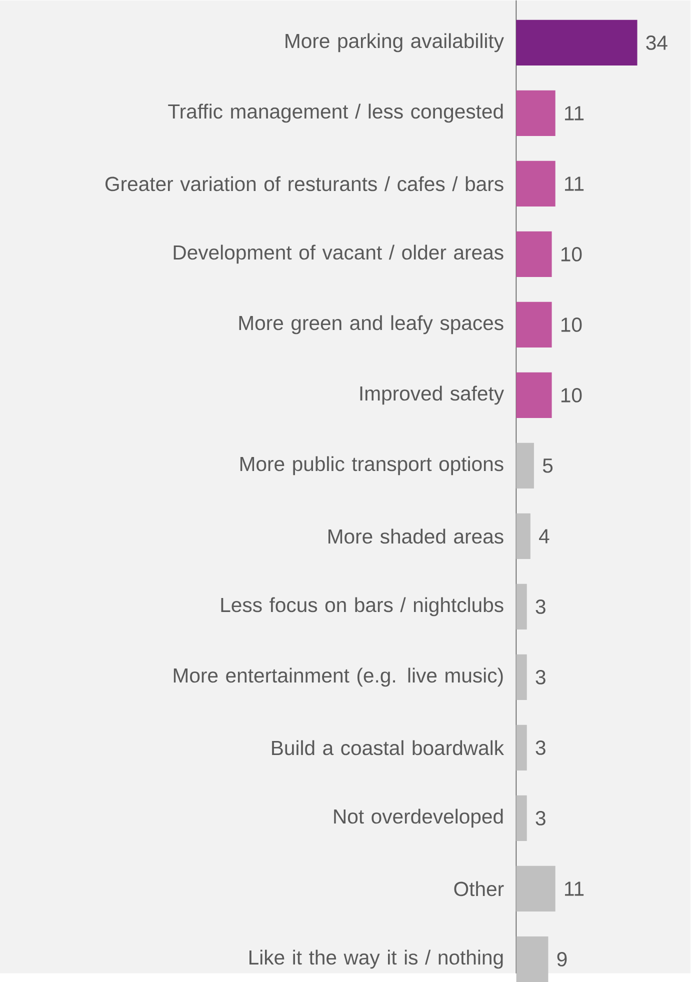 The height and width of the screenshot is (982, 691). Describe the element at coordinates (416, 536) in the screenshot. I see `y-tick-label: More shaded areas` at that location.